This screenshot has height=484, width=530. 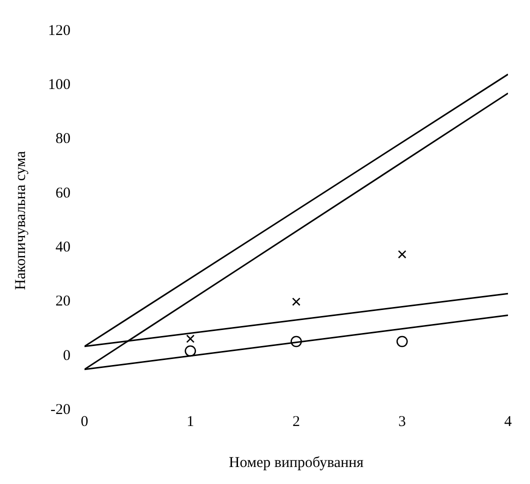 I want to click on x-tick-label: 4, so click(x=508, y=422).